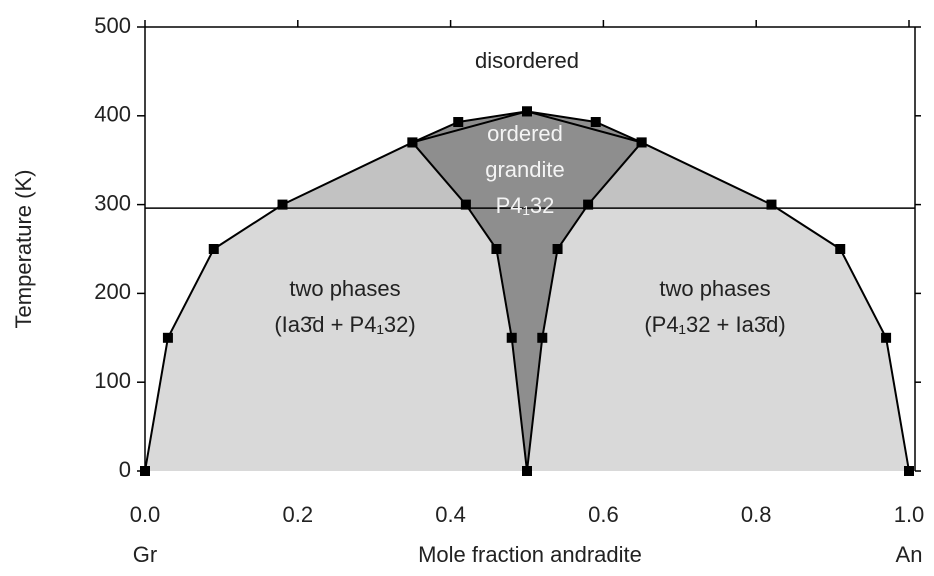 This screenshot has height=576, width=934. I want to click on y-axis-label: Temperature (K), so click(23, 249).